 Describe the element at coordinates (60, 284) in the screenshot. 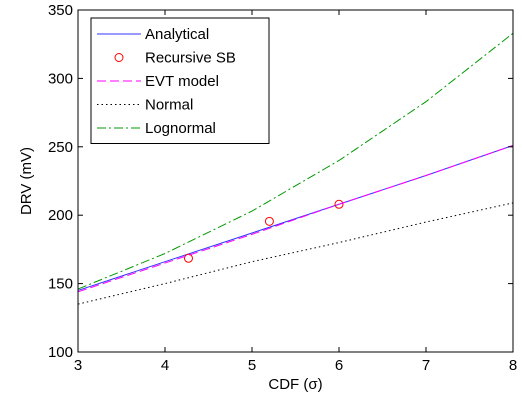

I see `y-tick-label: 150` at that location.